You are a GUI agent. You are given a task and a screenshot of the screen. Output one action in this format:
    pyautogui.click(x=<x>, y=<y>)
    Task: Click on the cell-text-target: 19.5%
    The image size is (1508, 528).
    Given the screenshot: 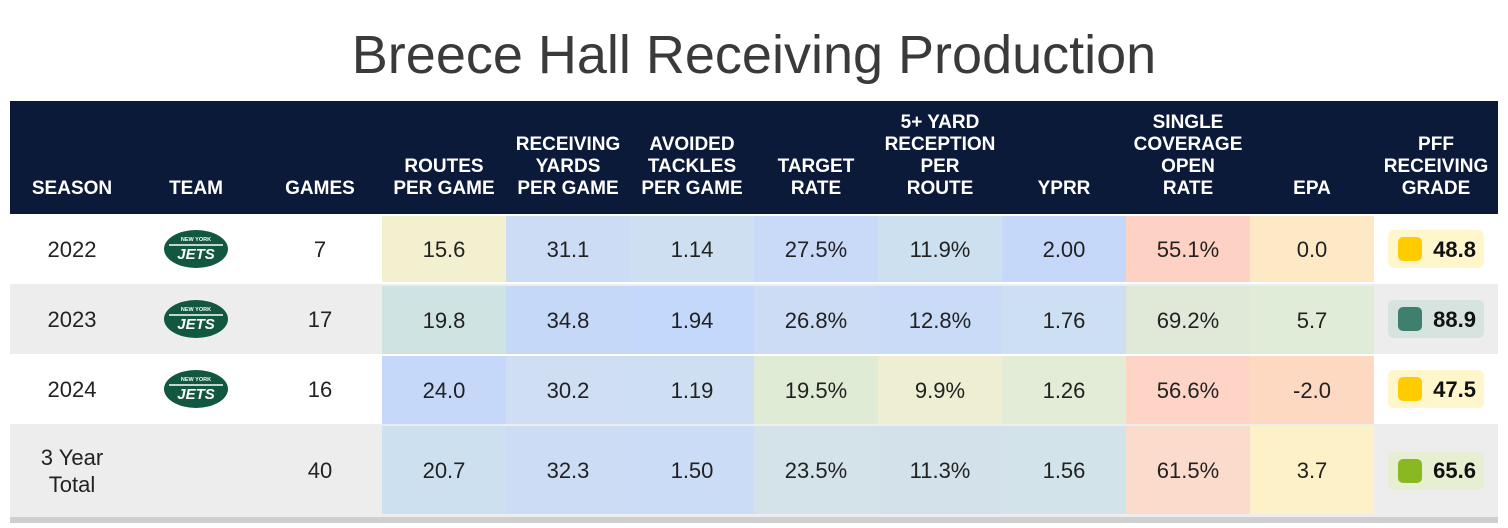 What is the action you would take?
    pyautogui.click(x=816, y=390)
    